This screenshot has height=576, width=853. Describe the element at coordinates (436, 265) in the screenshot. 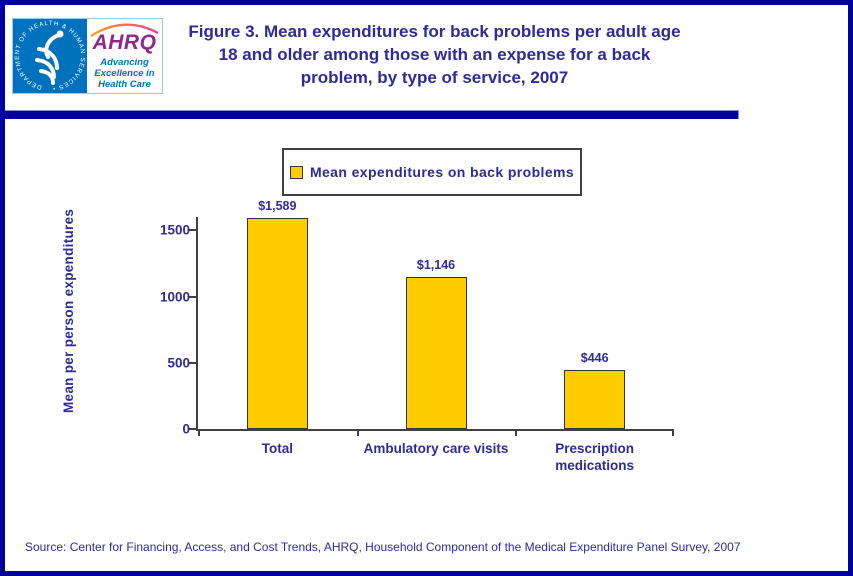

I see `bar-value-label: $1,146` at that location.